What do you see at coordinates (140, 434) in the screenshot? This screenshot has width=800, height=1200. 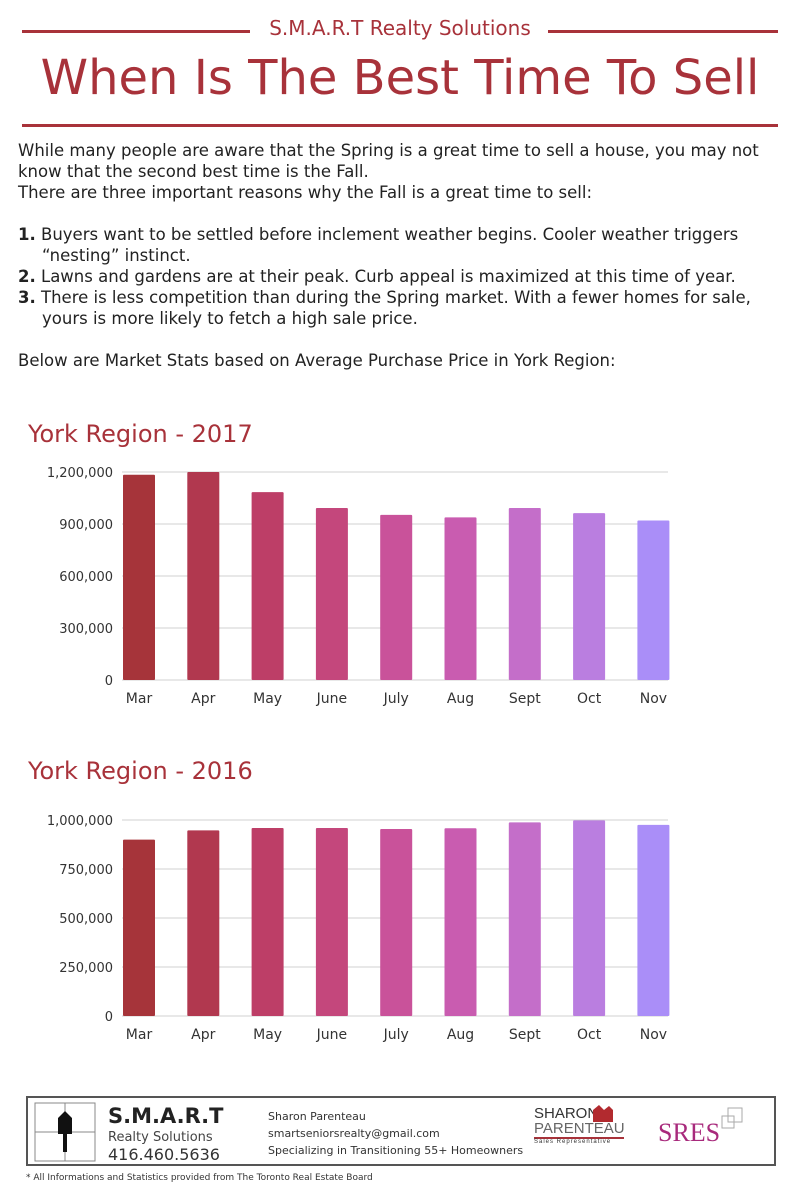 I see `chart-title-2017: York Region - 2017` at bounding box center [140, 434].